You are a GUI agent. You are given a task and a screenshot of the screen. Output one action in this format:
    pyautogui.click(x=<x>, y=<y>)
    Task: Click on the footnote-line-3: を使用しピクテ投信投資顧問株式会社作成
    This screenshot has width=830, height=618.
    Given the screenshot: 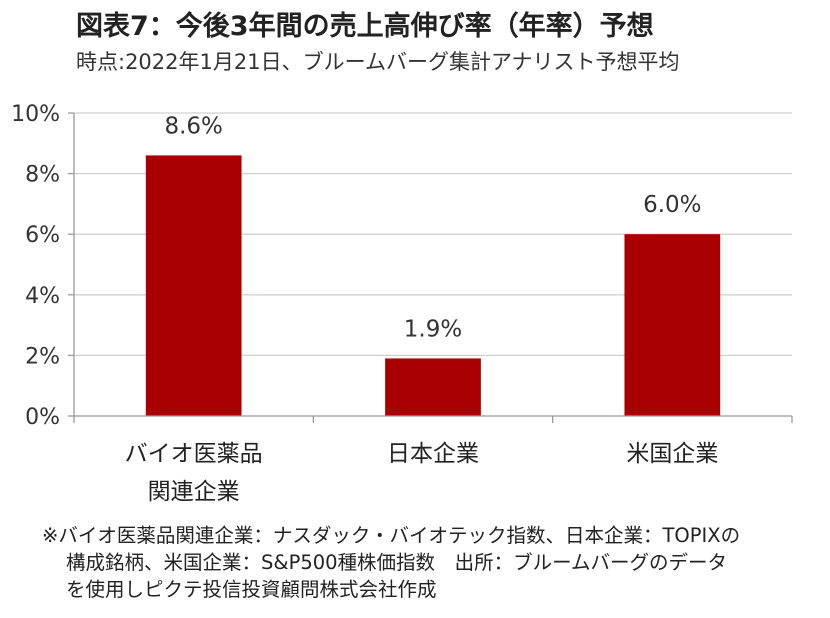 What is the action you would take?
    pyautogui.click(x=251, y=589)
    